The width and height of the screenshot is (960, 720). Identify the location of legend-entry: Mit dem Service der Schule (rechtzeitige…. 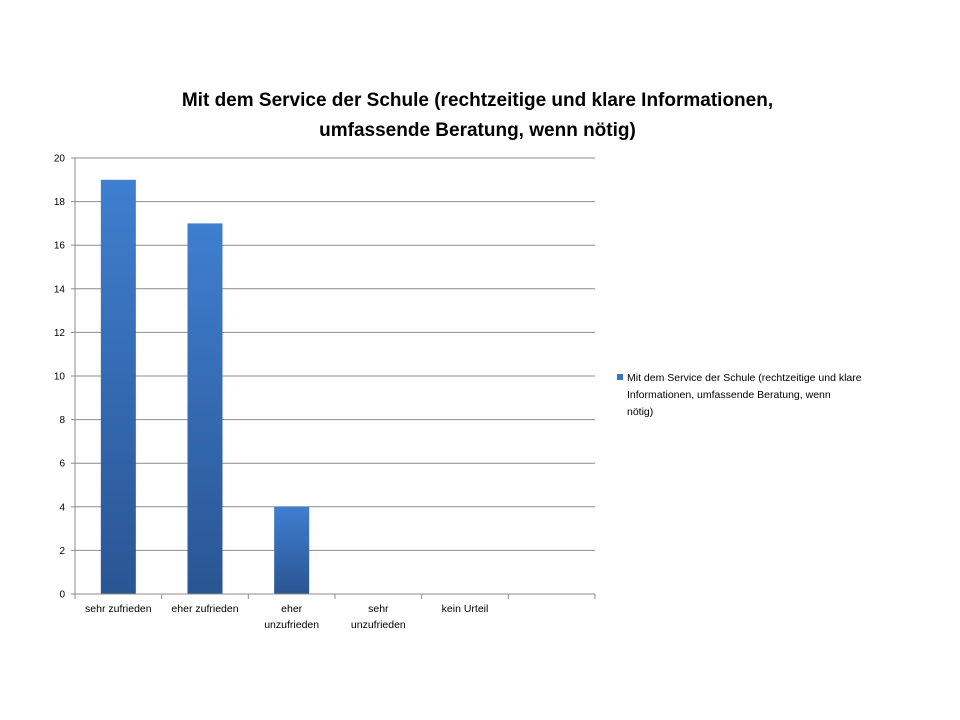
(762, 378).